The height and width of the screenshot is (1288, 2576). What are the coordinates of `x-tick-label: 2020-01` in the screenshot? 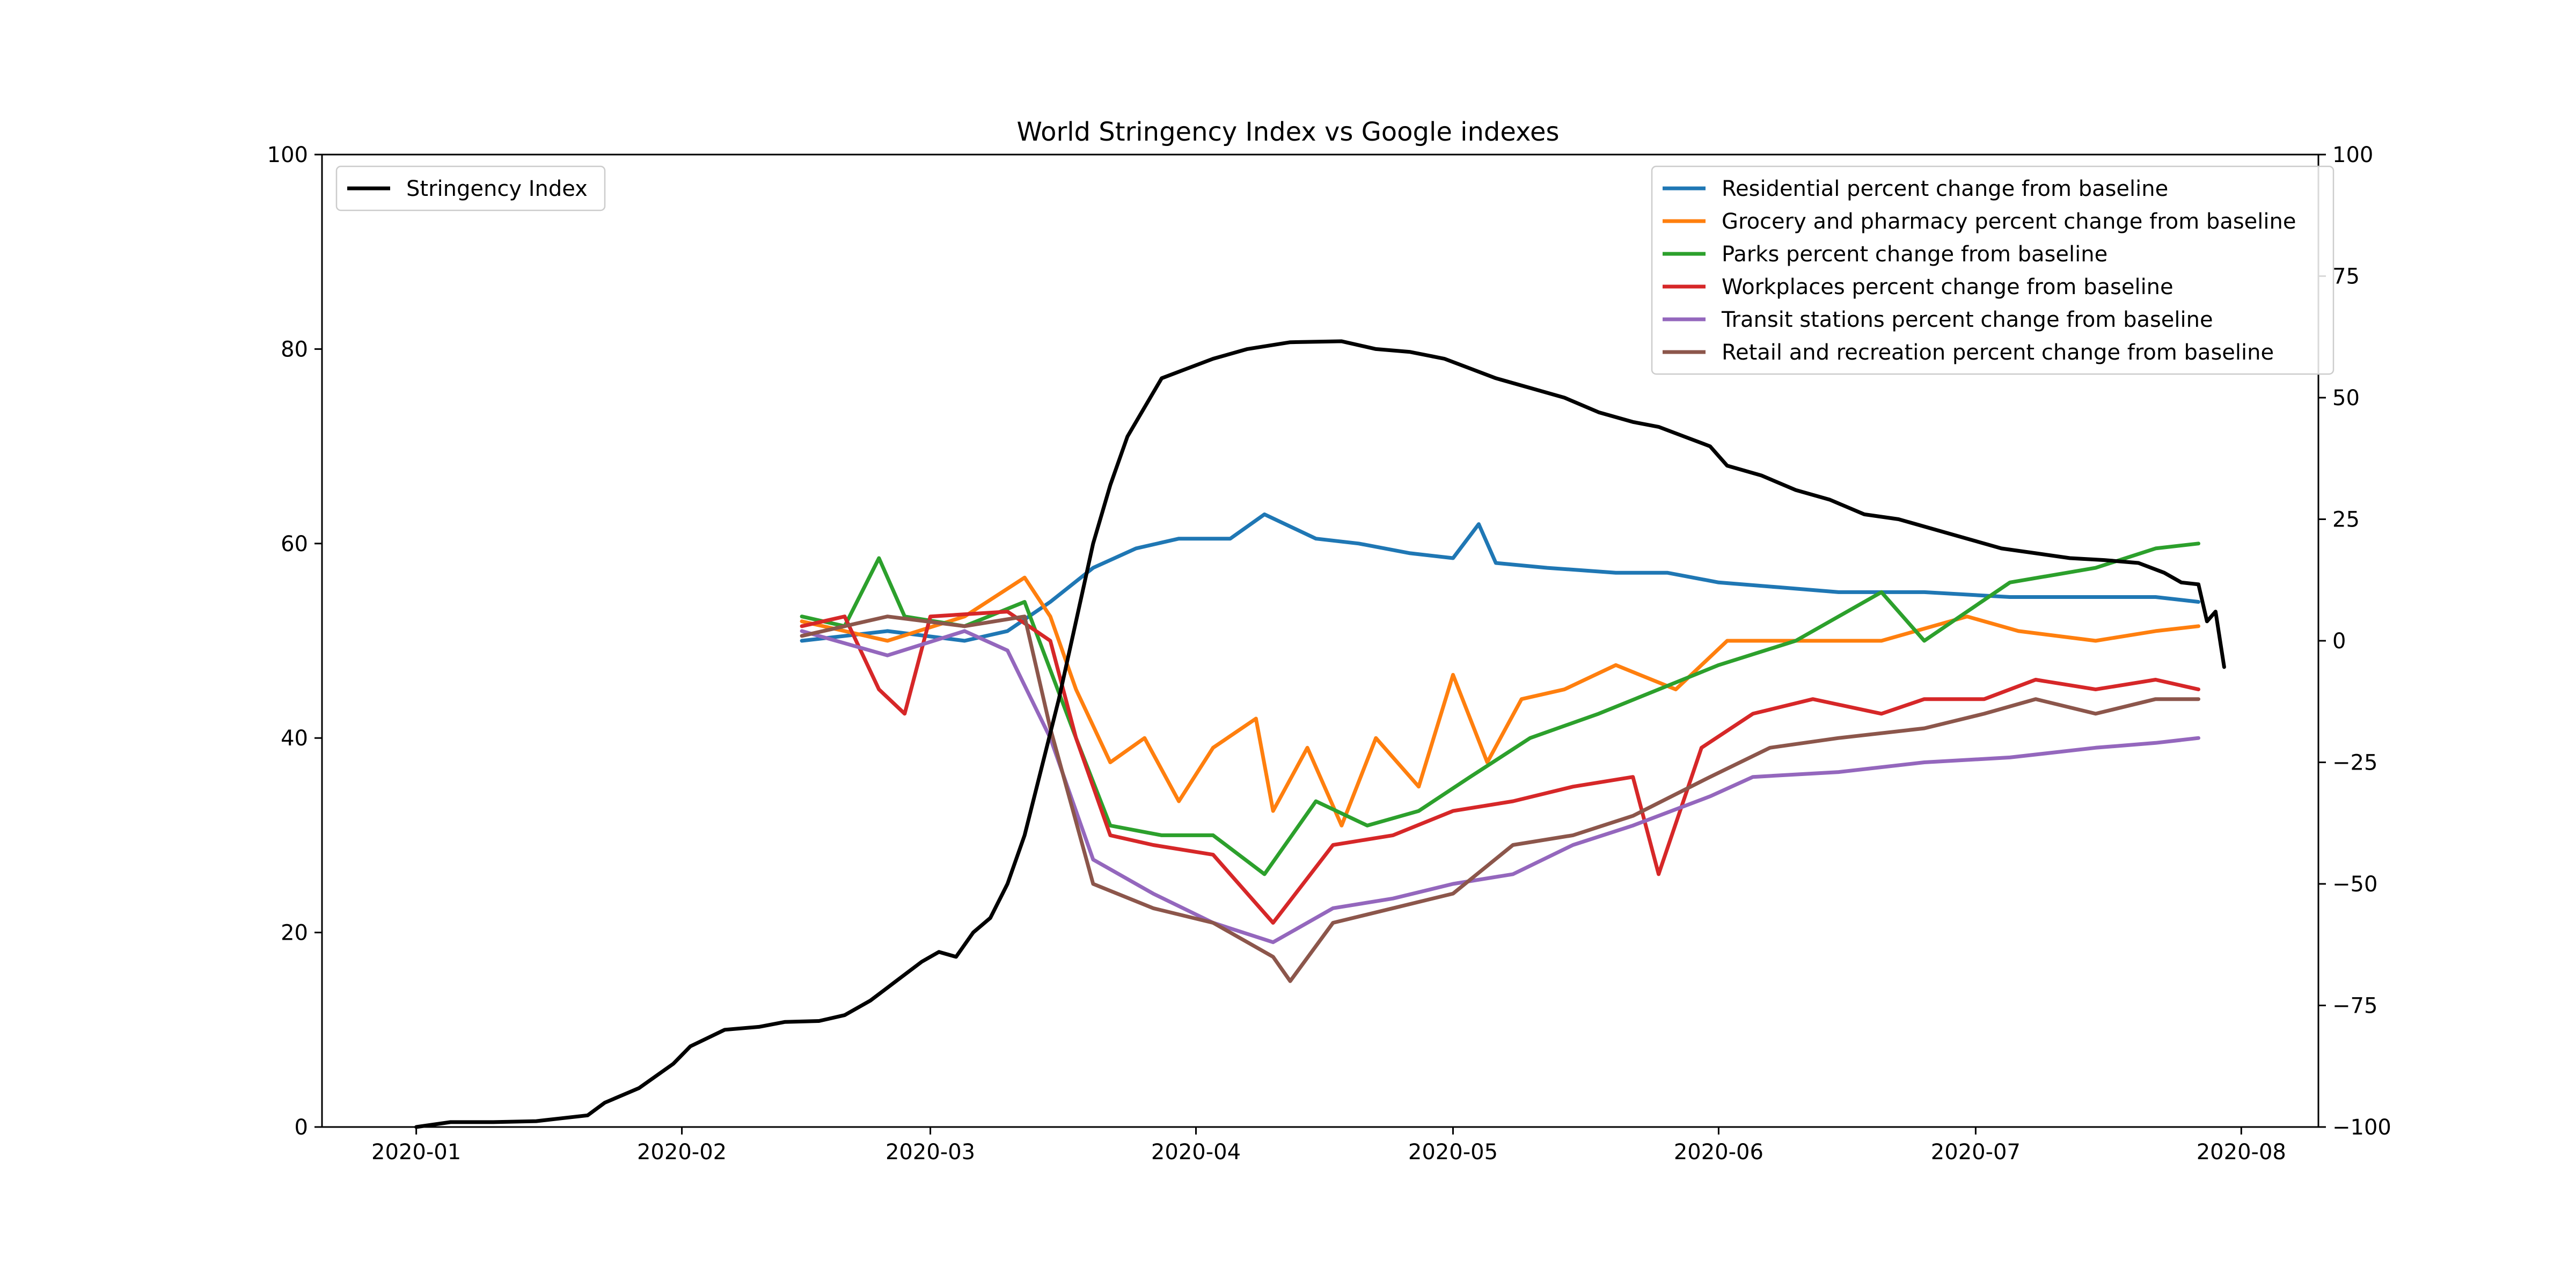 It's located at (416, 1152).